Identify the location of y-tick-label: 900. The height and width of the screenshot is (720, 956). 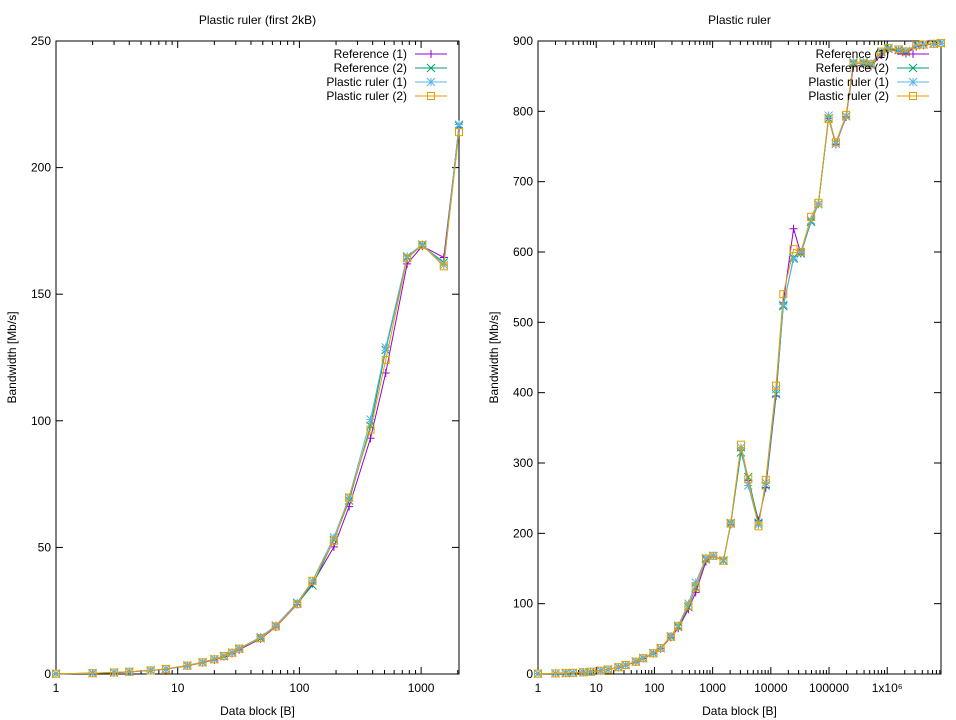
(523, 41).